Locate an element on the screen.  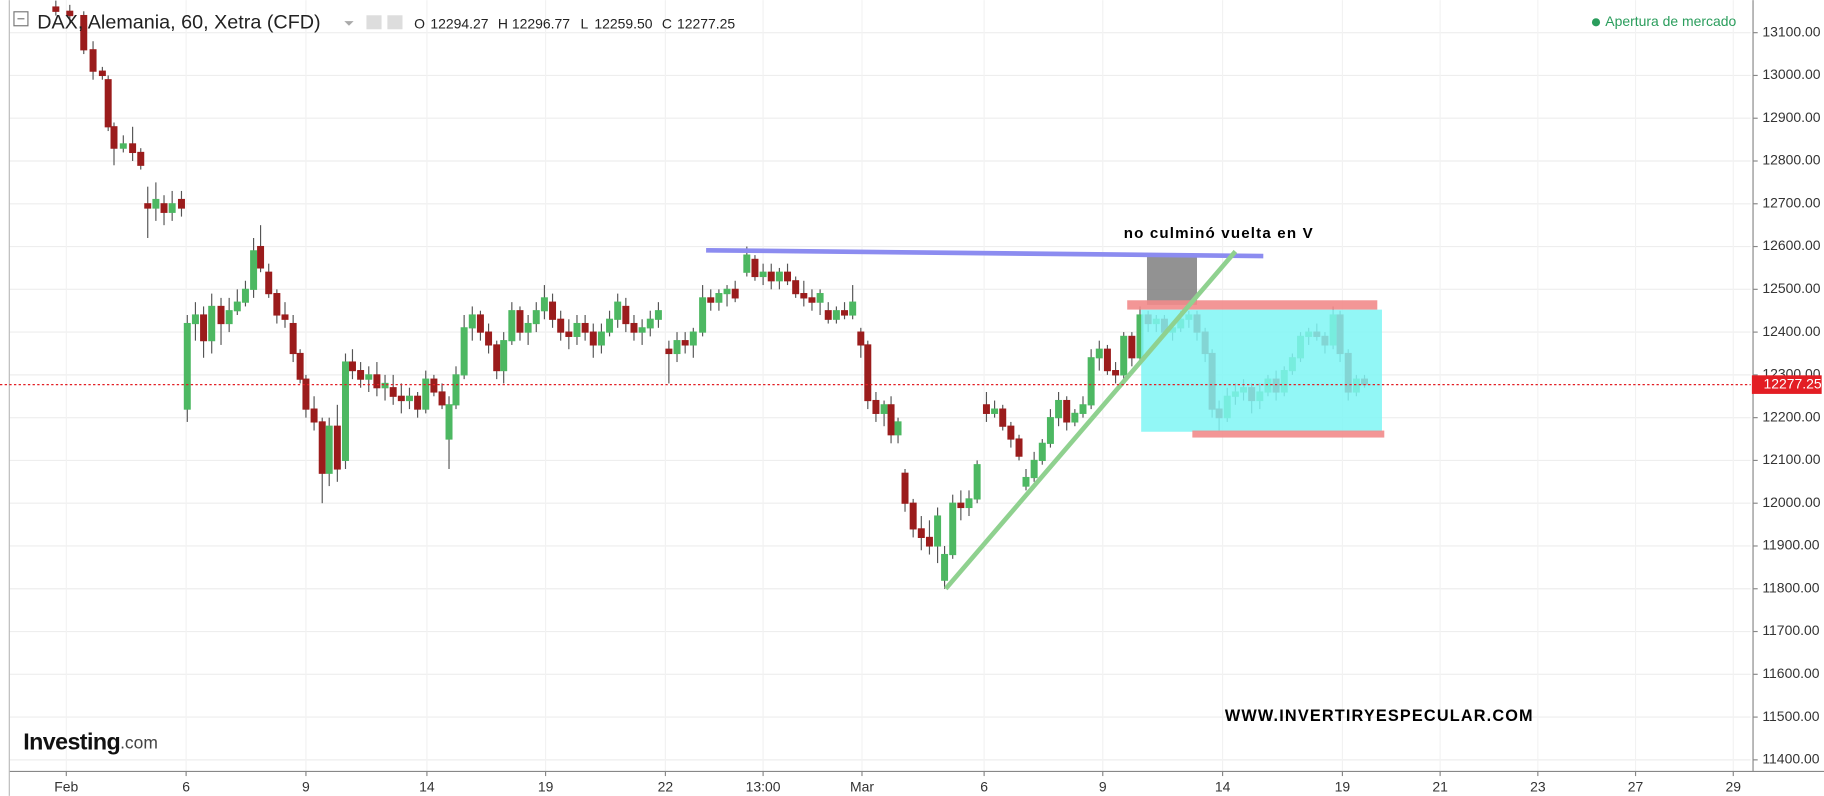
title-dropdown is located at coordinates (349, 23).